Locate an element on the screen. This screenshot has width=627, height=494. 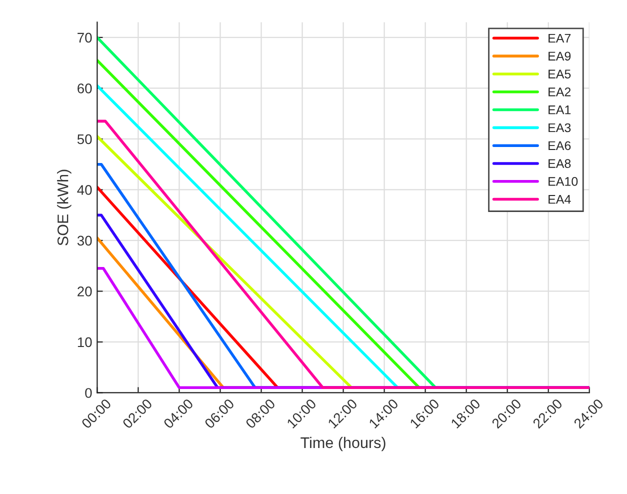
y-tick-label: 10 is located at coordinates (85, 342).